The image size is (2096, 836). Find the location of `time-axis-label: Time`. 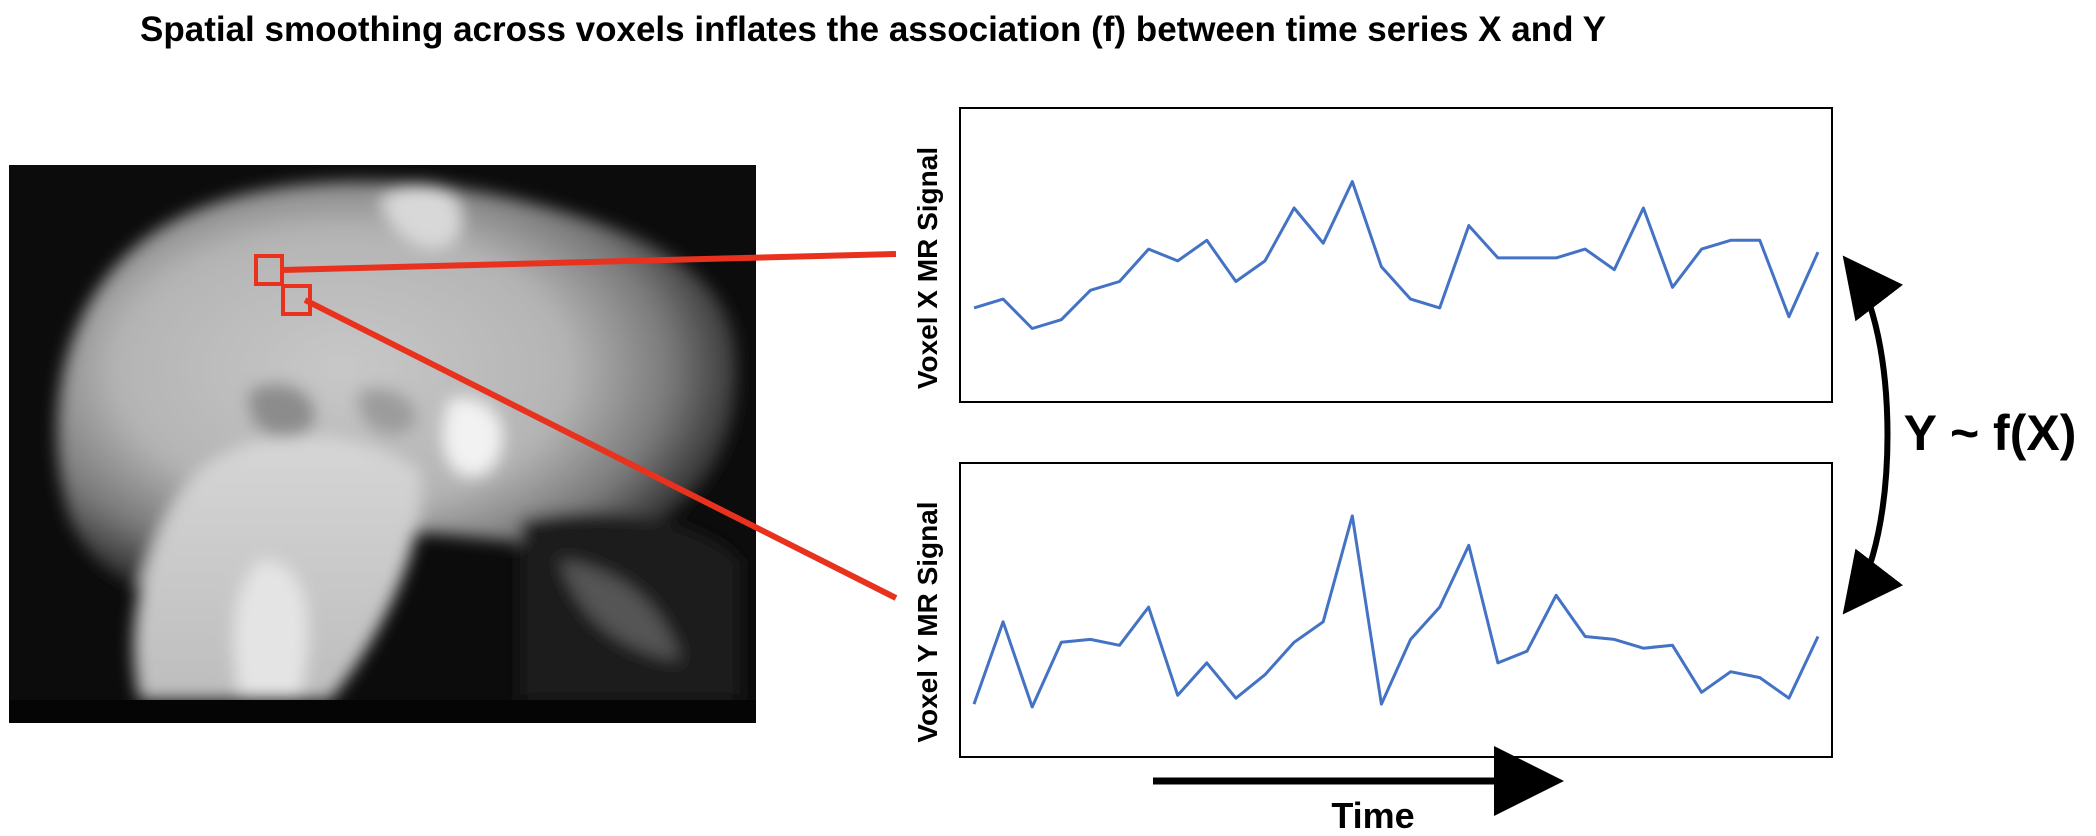

time-axis-label: Time is located at coordinates (1372, 815).